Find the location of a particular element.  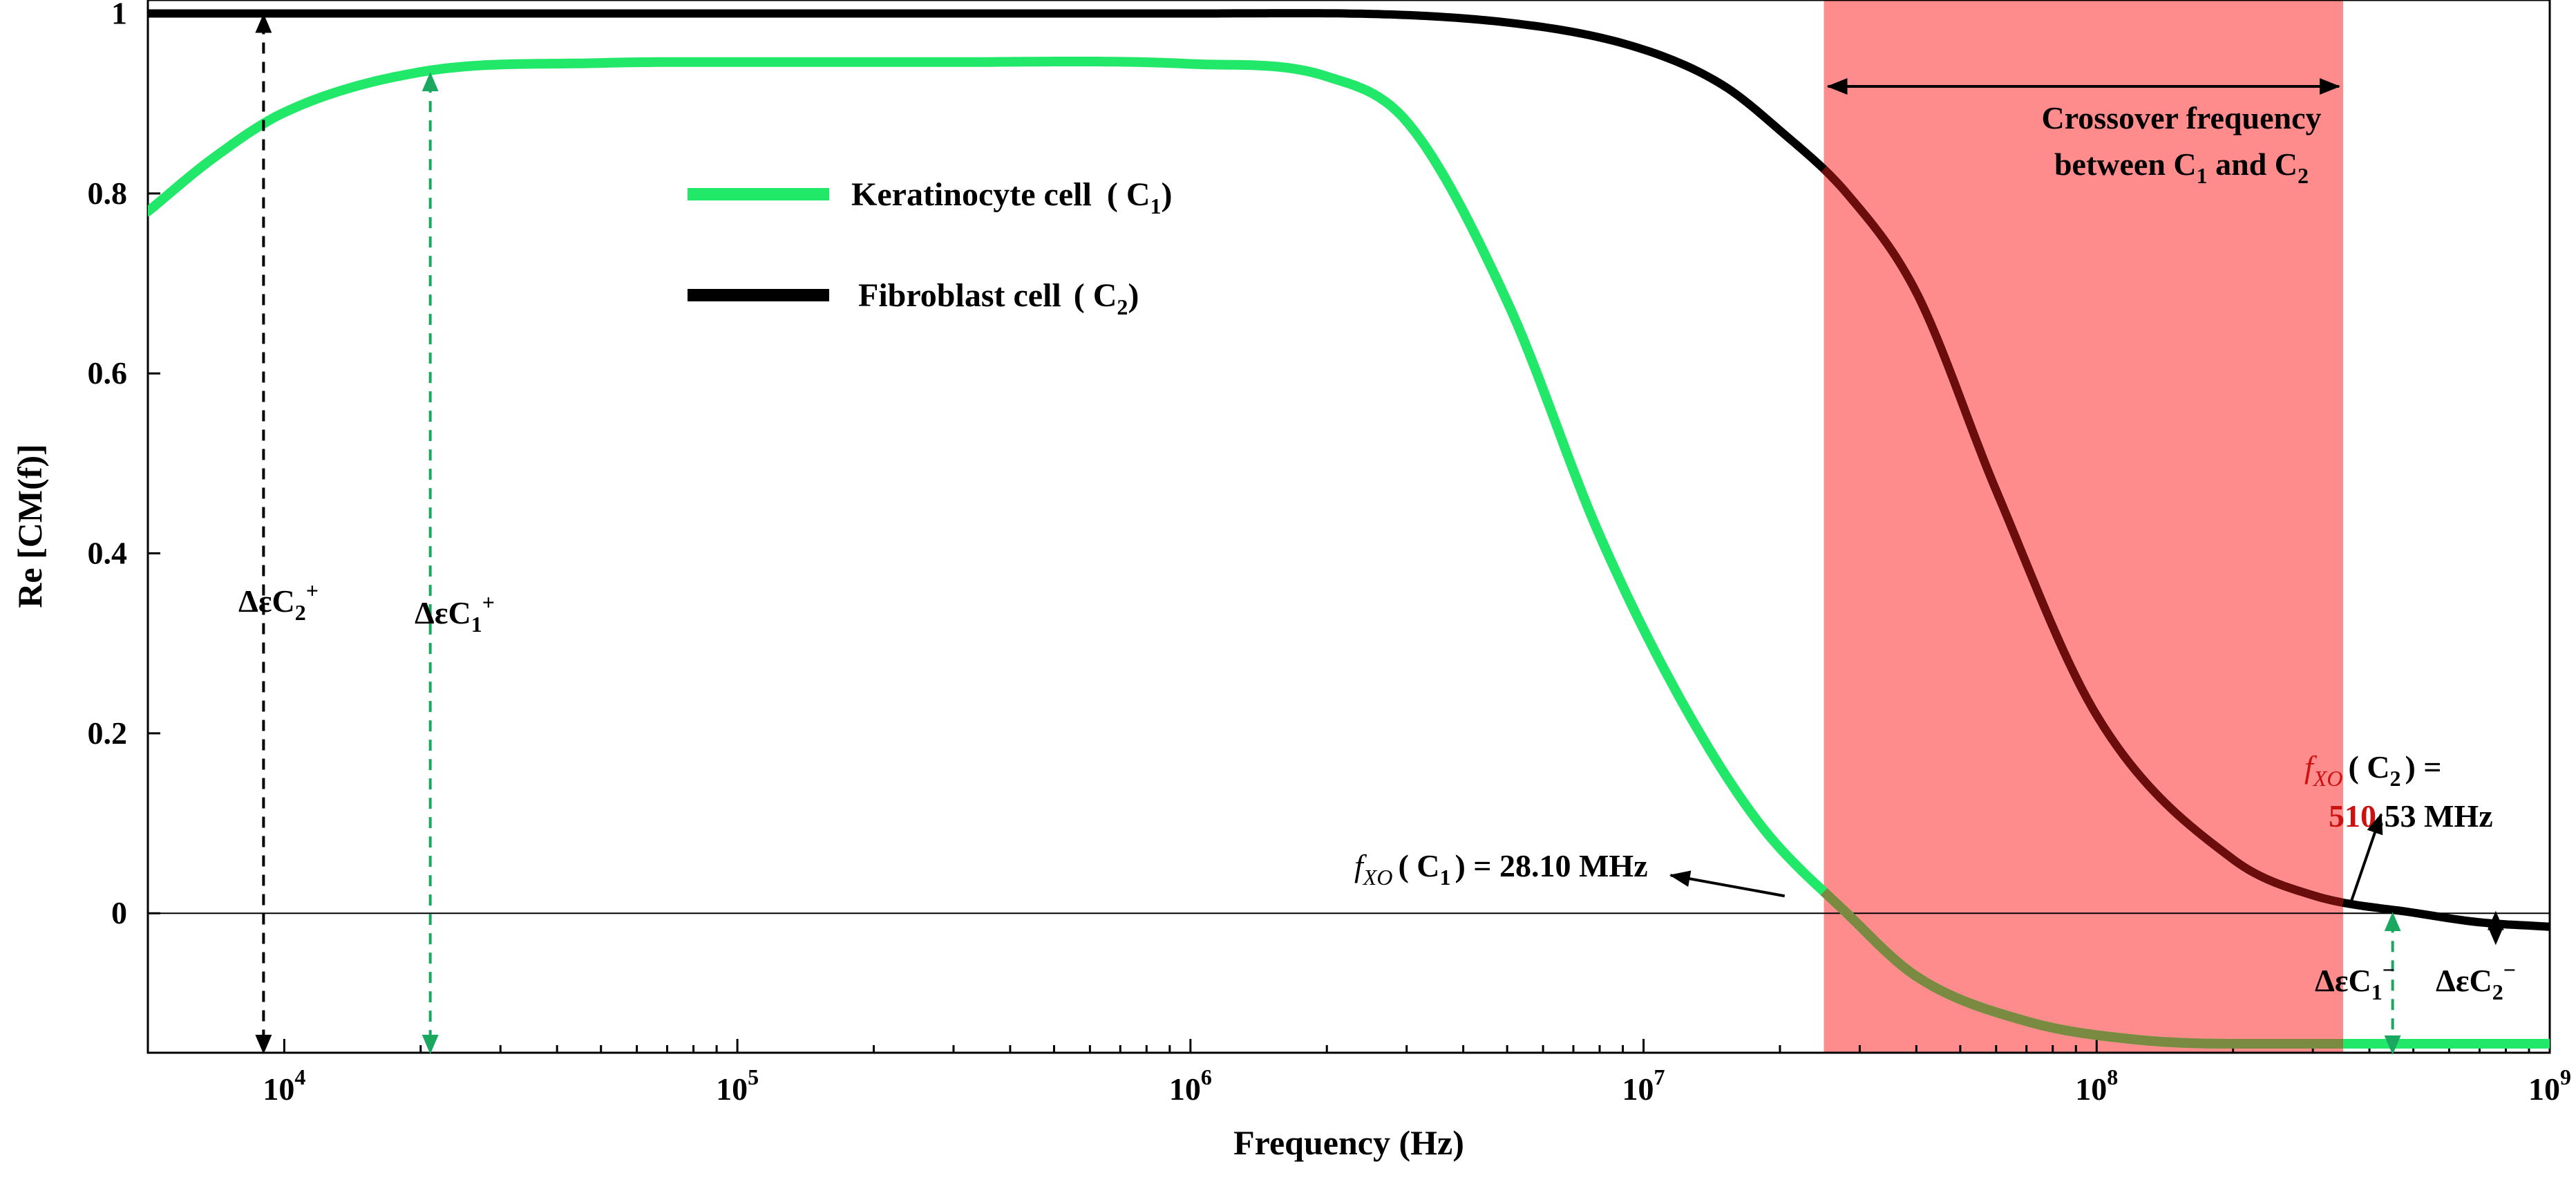

x-tick-label: 10⁸ is located at coordinates (2096, 1085).